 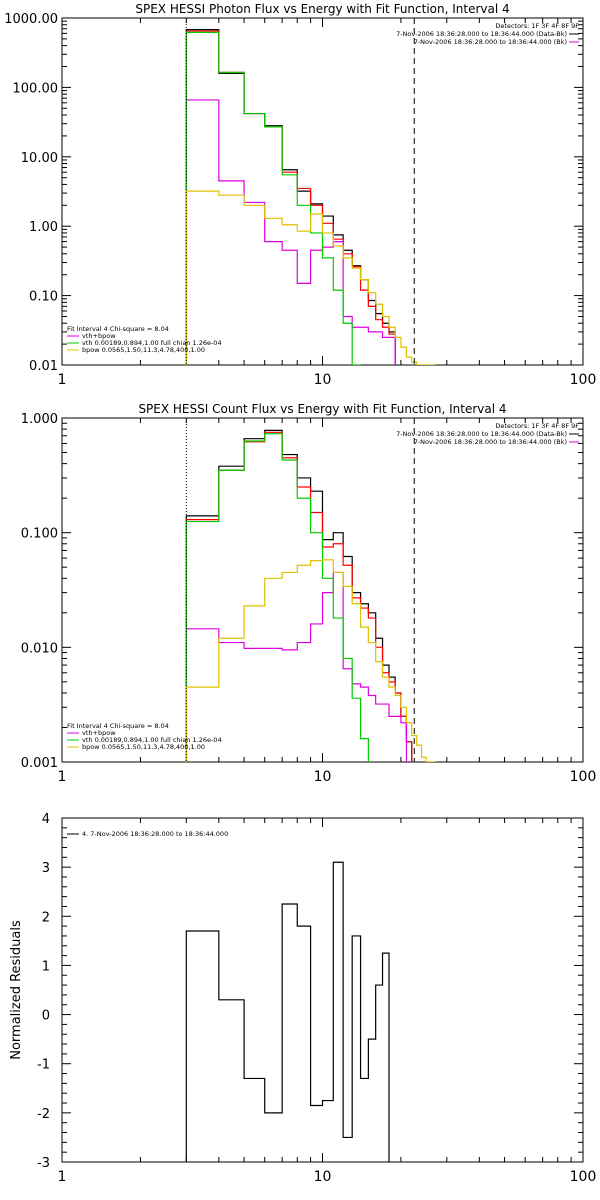 I want to click on y-tick-label: -3, so click(x=43, y=1163).